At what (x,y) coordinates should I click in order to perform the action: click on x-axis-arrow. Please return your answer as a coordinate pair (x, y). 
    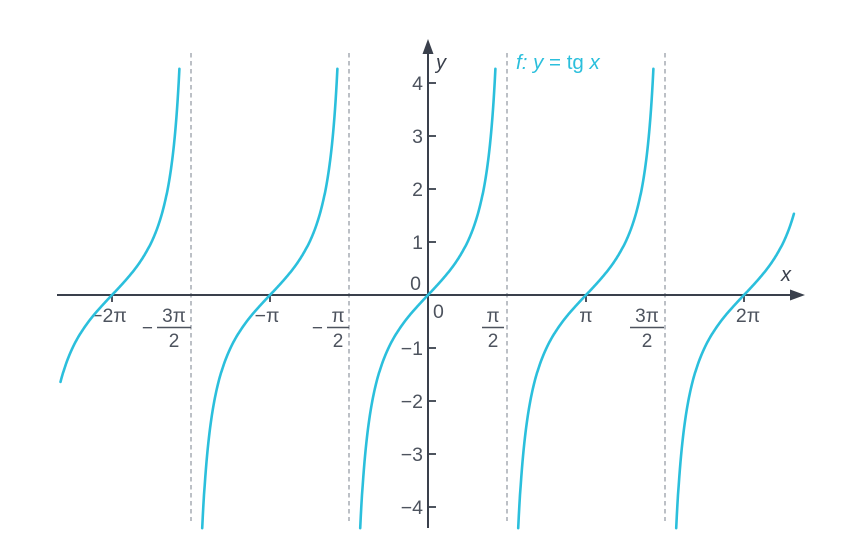
    Looking at the image, I should click on (797, 295).